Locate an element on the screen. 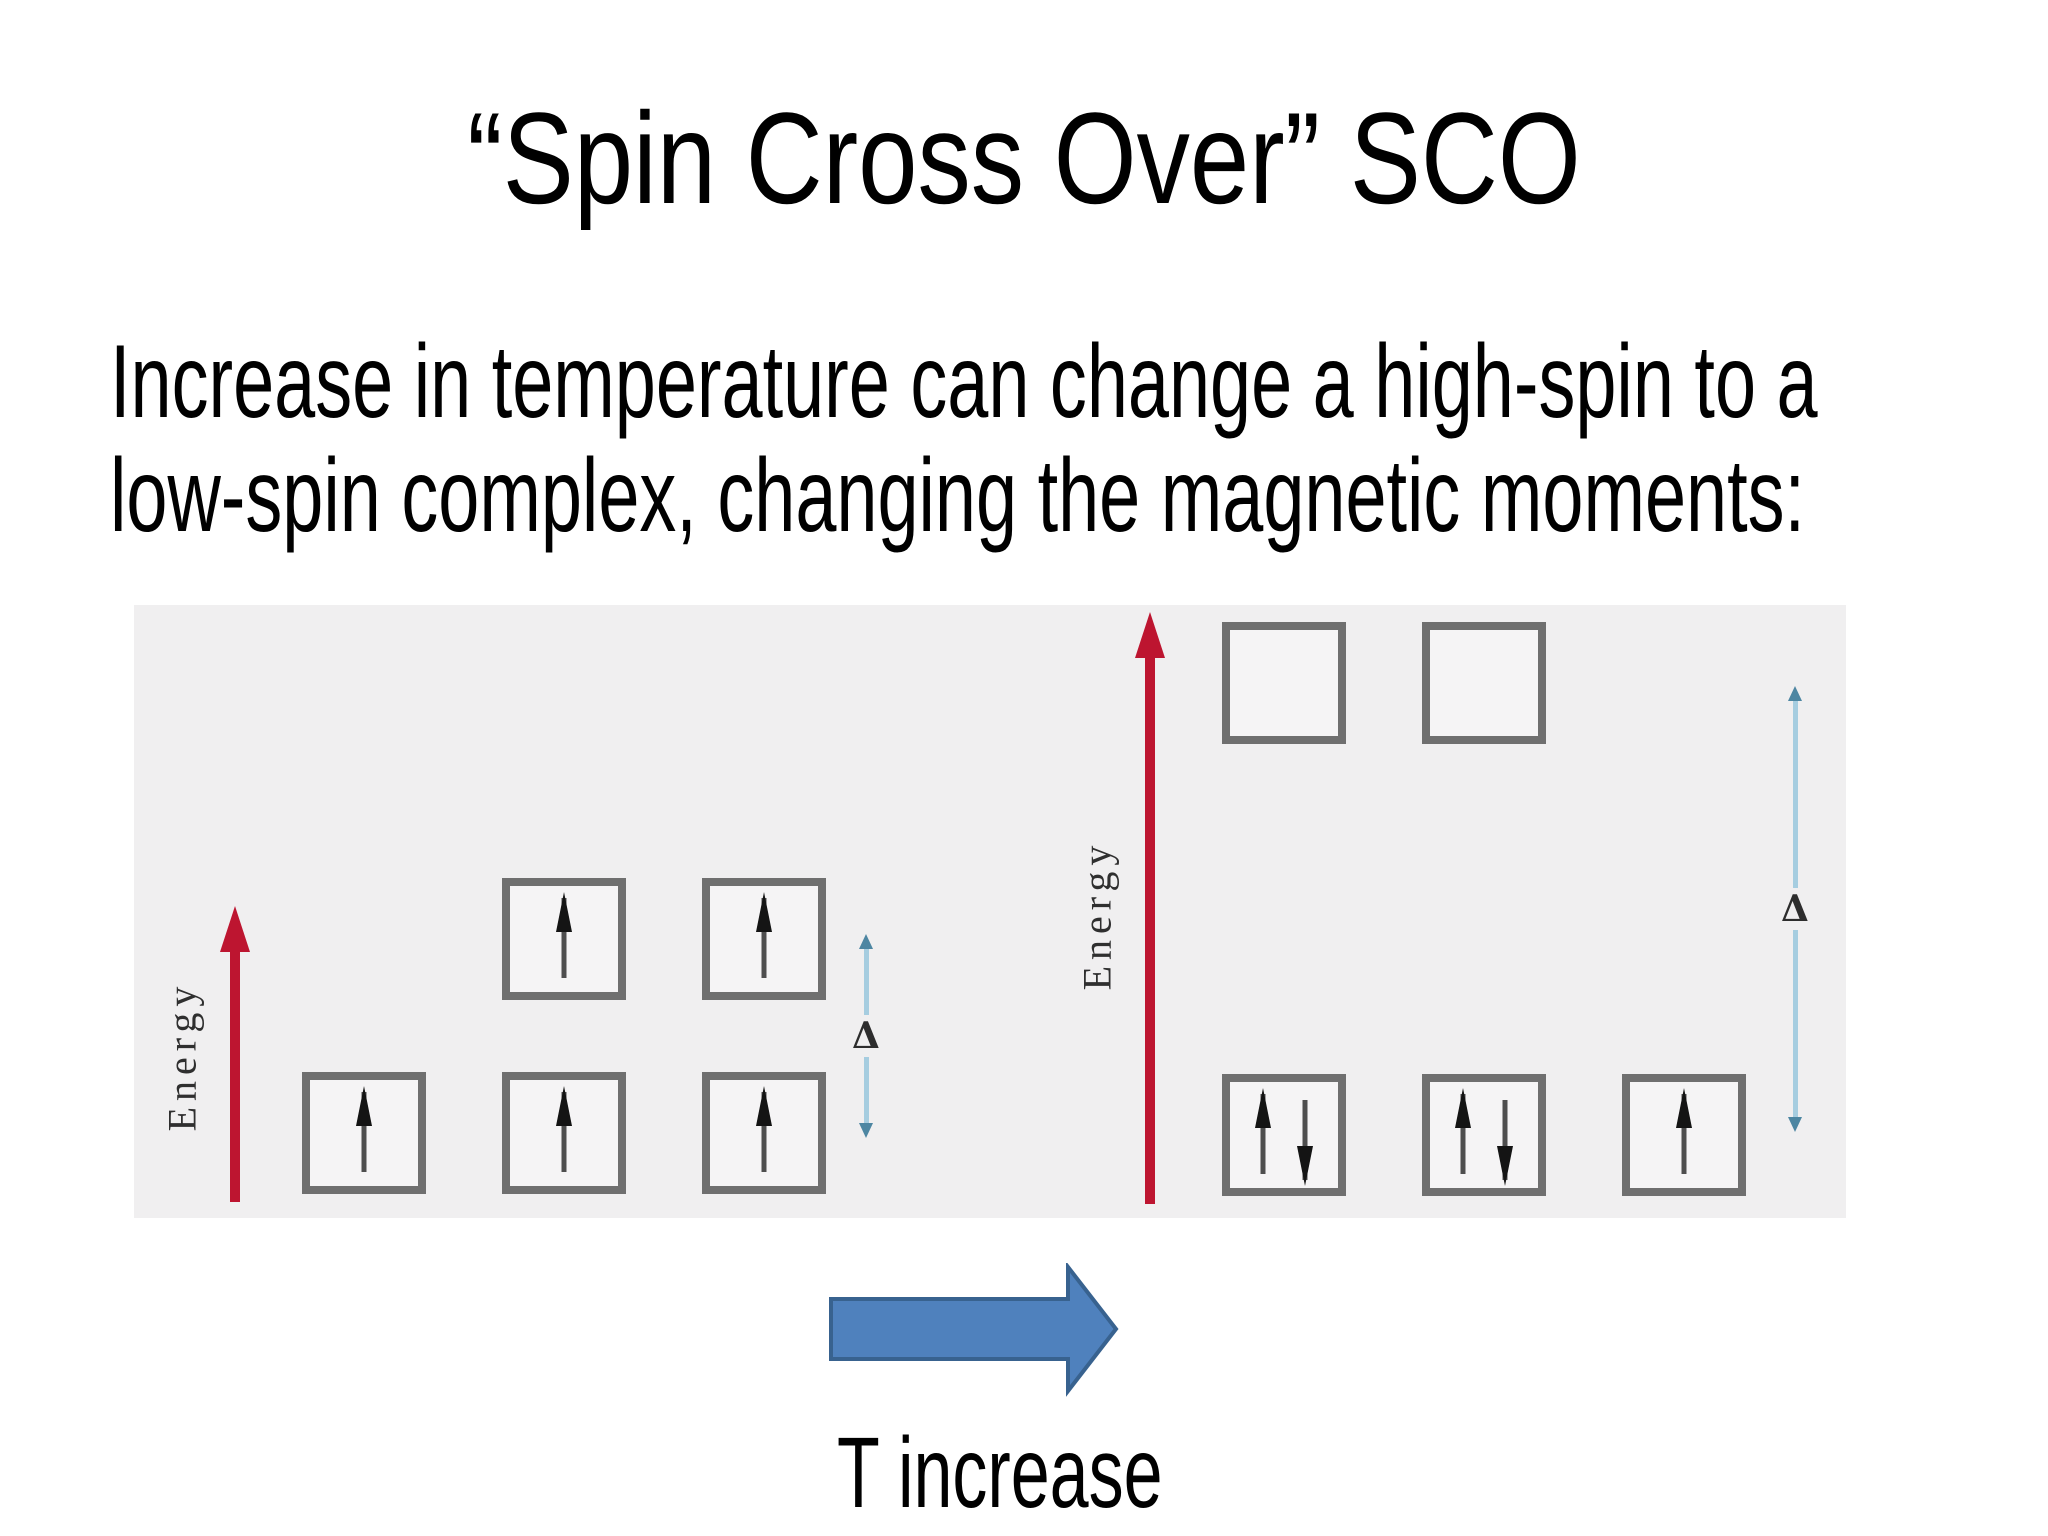 This screenshot has height=1536, width=2048. left-upper-orbitals is located at coordinates (664, 939).